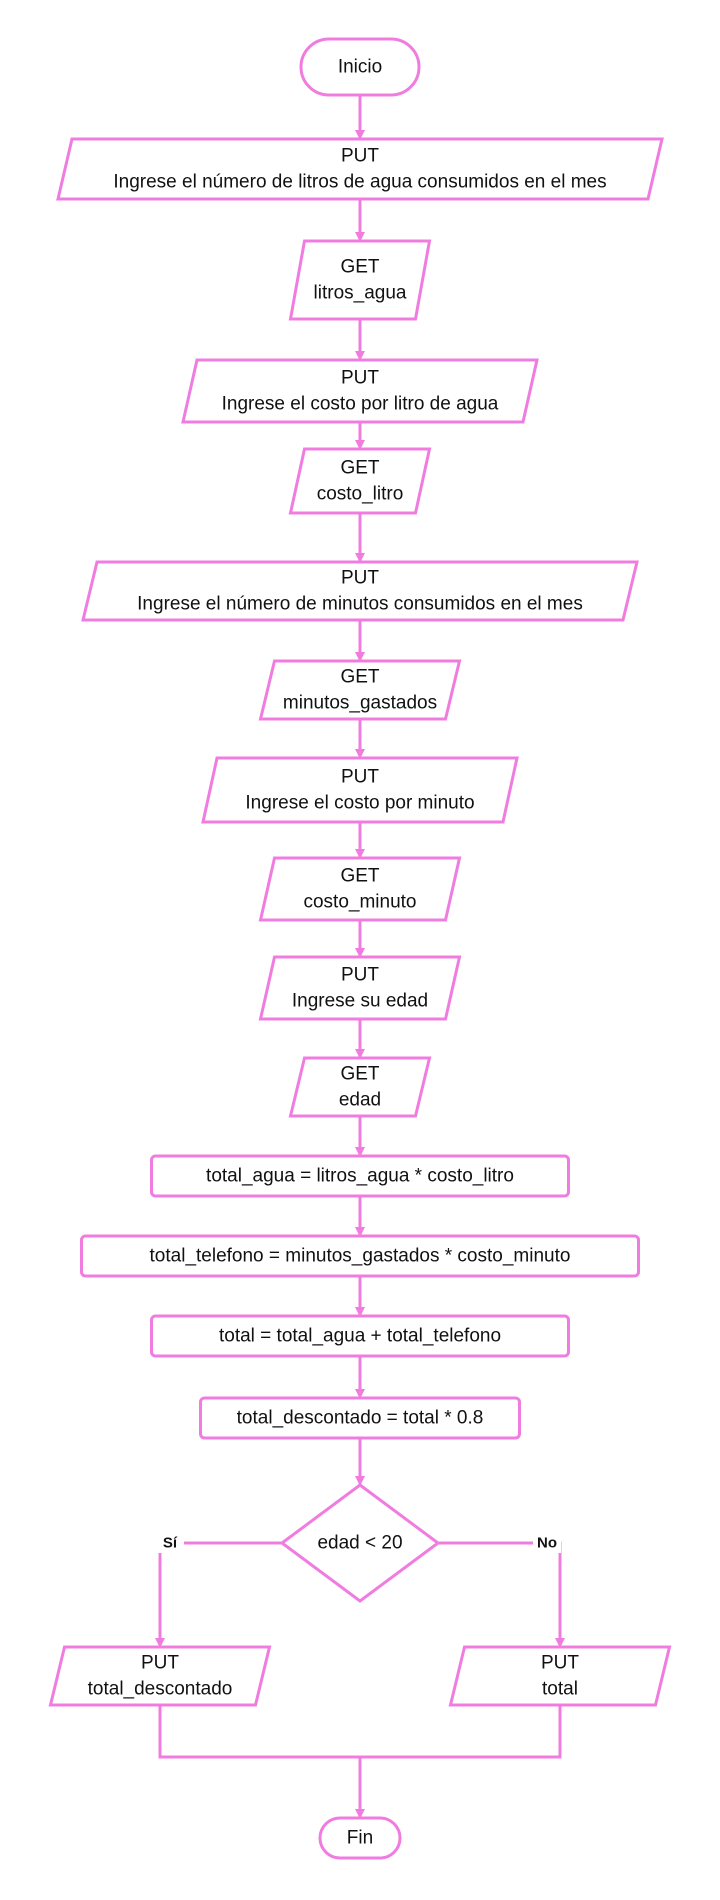 This screenshot has width=720, height=1900. Describe the element at coordinates (360, 1100) in the screenshot. I see `io-step-9-text-1: edad` at that location.